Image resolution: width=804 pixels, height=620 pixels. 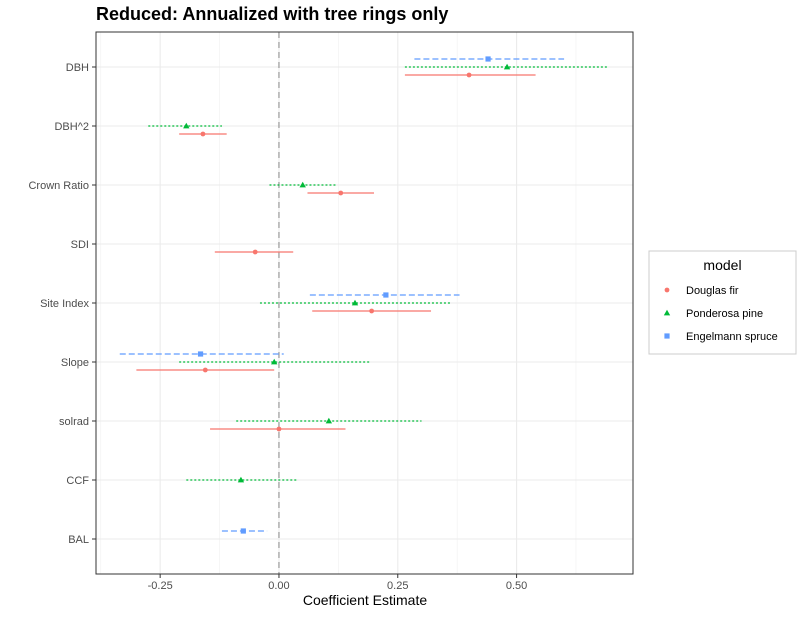 What do you see at coordinates (488, 59) in the screenshot?
I see `point-engelmann-spruce-dbh` at bounding box center [488, 59].